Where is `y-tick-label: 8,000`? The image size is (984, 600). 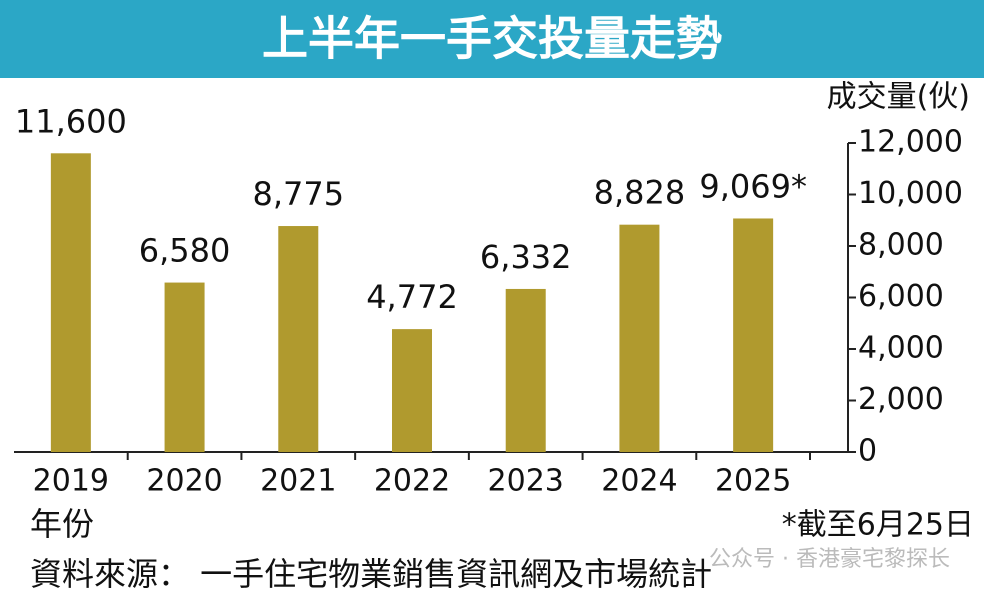
y-tick-label: 8,000 is located at coordinates (901, 245).